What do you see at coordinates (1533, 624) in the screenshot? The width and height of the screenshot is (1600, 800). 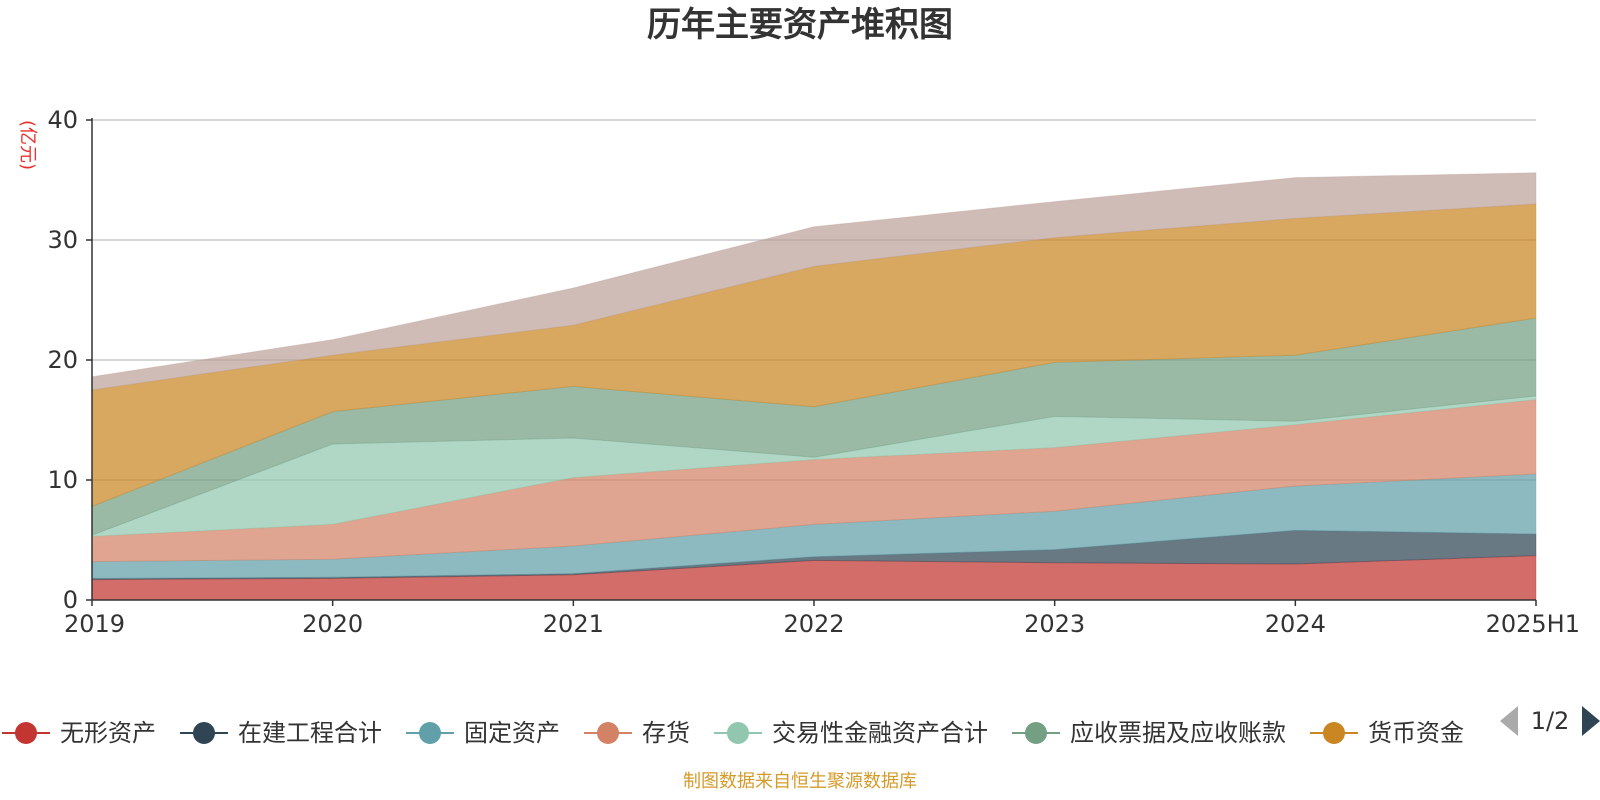 I see `x-tick-label-2025H1: 2025H1` at bounding box center [1533, 624].